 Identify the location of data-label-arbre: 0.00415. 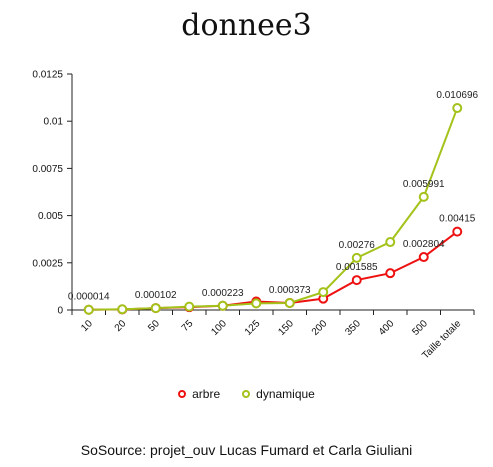
(457, 219).